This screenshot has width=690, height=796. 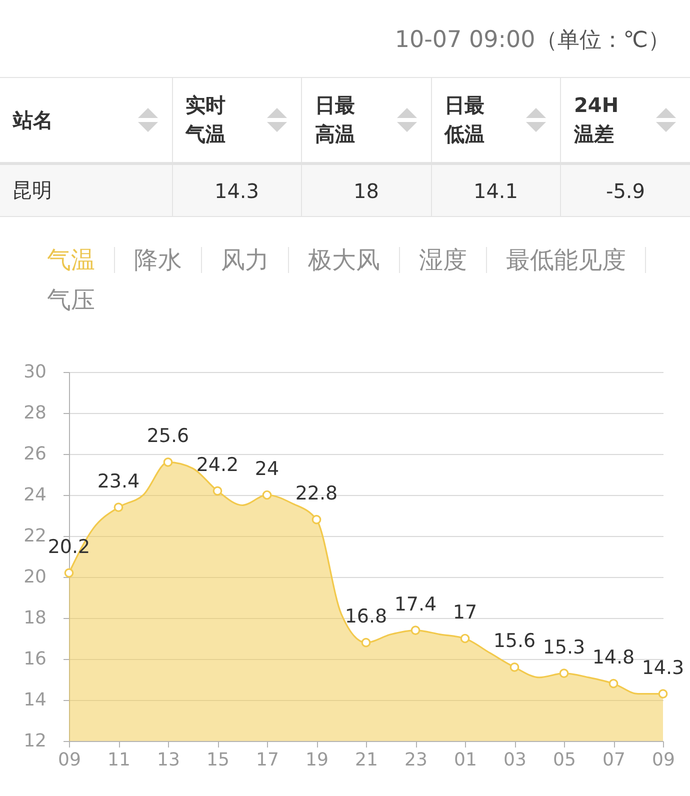 I want to click on y-tick-label: 20, so click(x=35, y=577).